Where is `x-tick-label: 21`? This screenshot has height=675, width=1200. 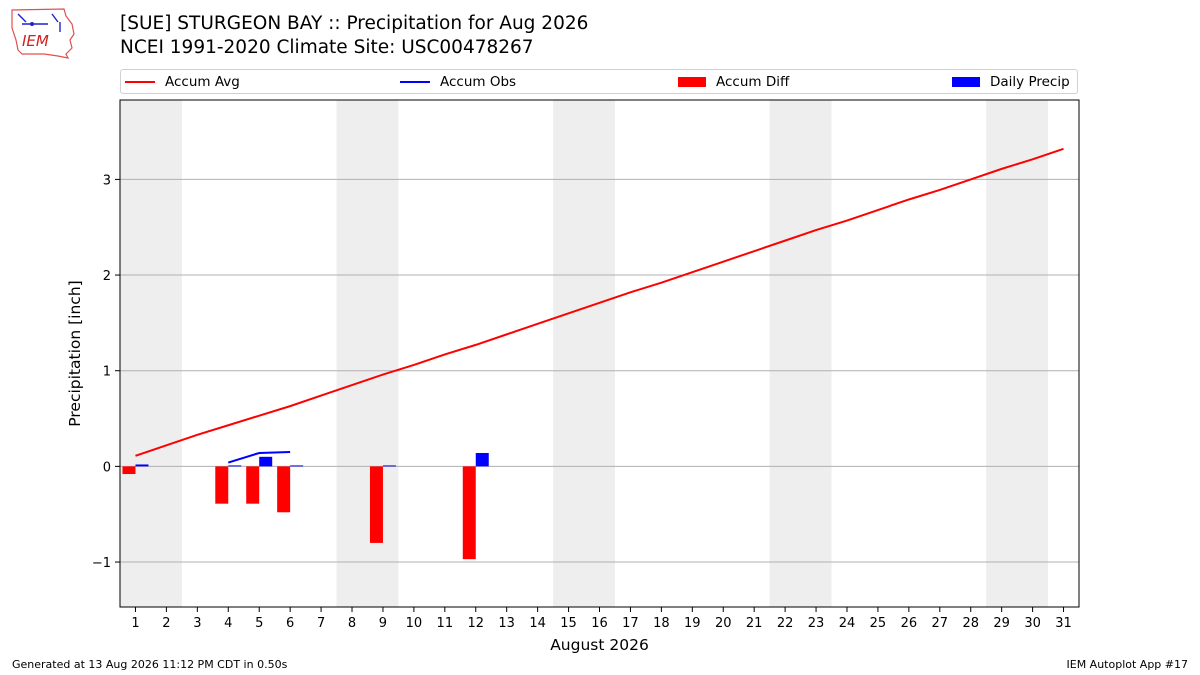
x-tick-label: 21 is located at coordinates (754, 623).